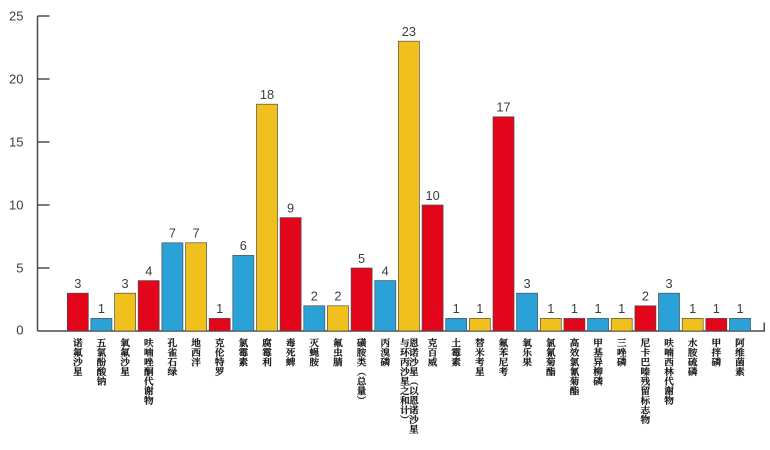  Describe the element at coordinates (409, 31) in the screenshot. I see `svg-text: 23` at that location.